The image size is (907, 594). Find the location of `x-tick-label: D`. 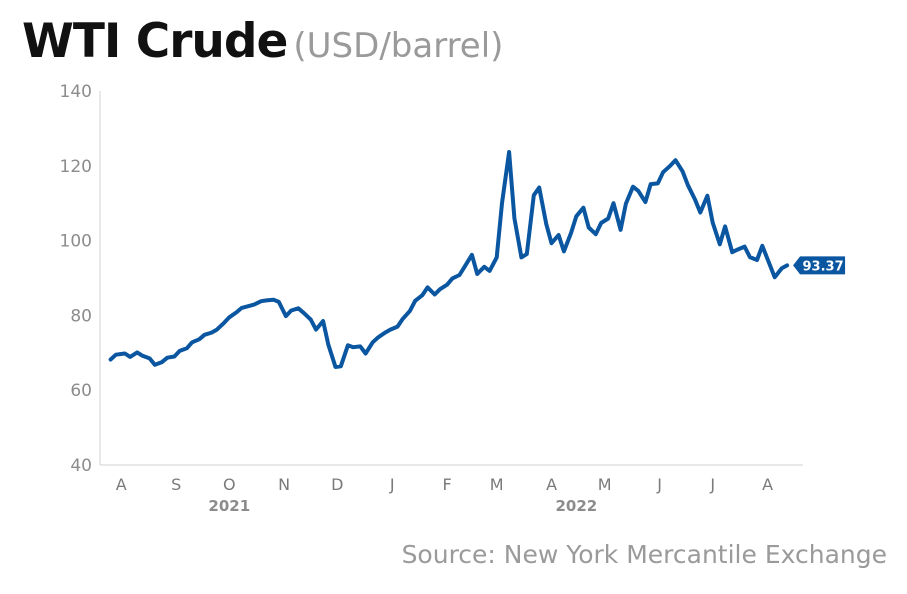

x-tick-label: D is located at coordinates (337, 484).